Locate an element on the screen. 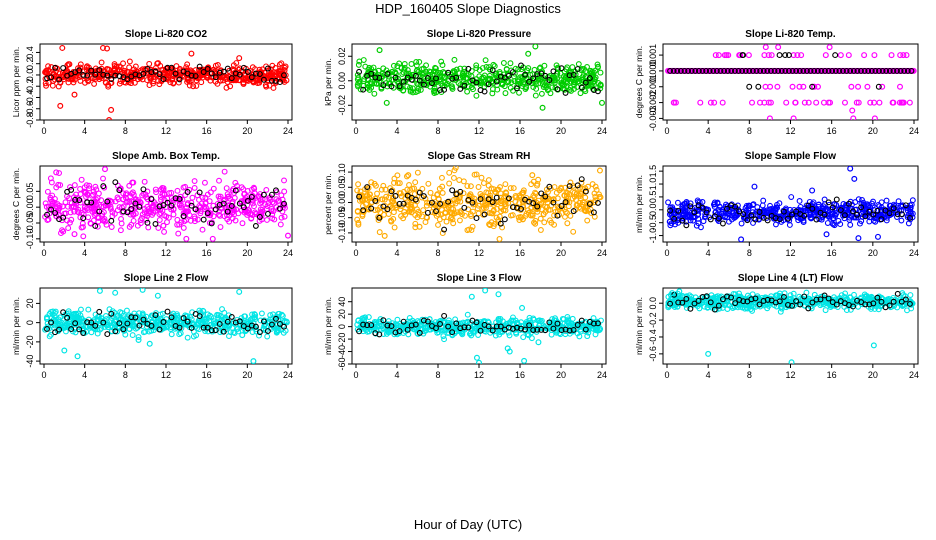 The width and height of the screenshot is (936, 540). x-tick-label: 8 is located at coordinates (749, 253).